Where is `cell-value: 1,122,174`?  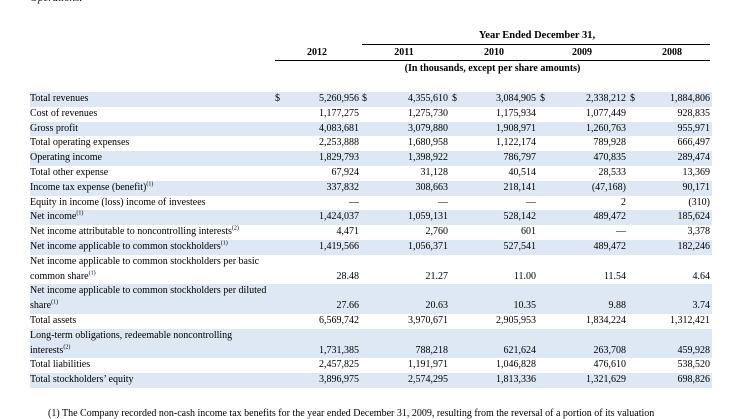
cell-value: 1,122,174 is located at coordinates (516, 143).